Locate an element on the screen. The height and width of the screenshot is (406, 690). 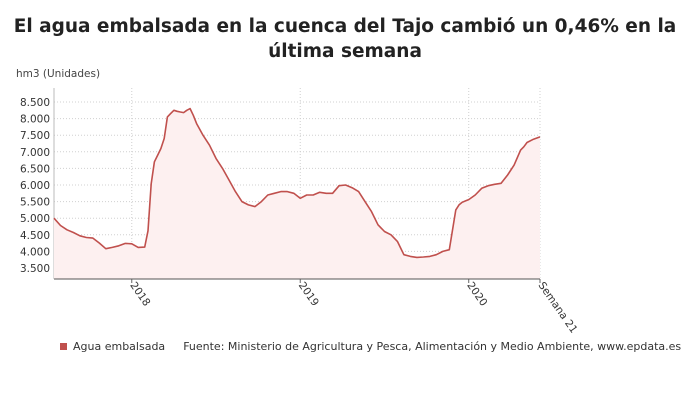
y-tick-label: 6.000 is located at coordinates (35, 186).